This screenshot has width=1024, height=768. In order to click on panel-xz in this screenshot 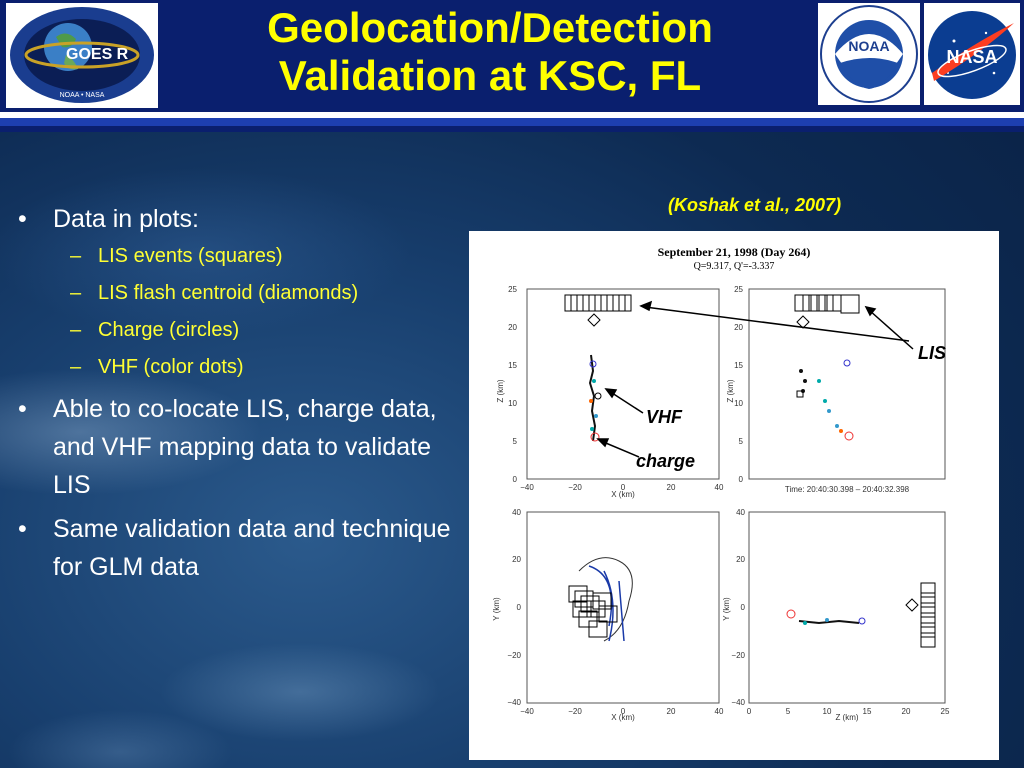, I will do `click(623, 384)`.